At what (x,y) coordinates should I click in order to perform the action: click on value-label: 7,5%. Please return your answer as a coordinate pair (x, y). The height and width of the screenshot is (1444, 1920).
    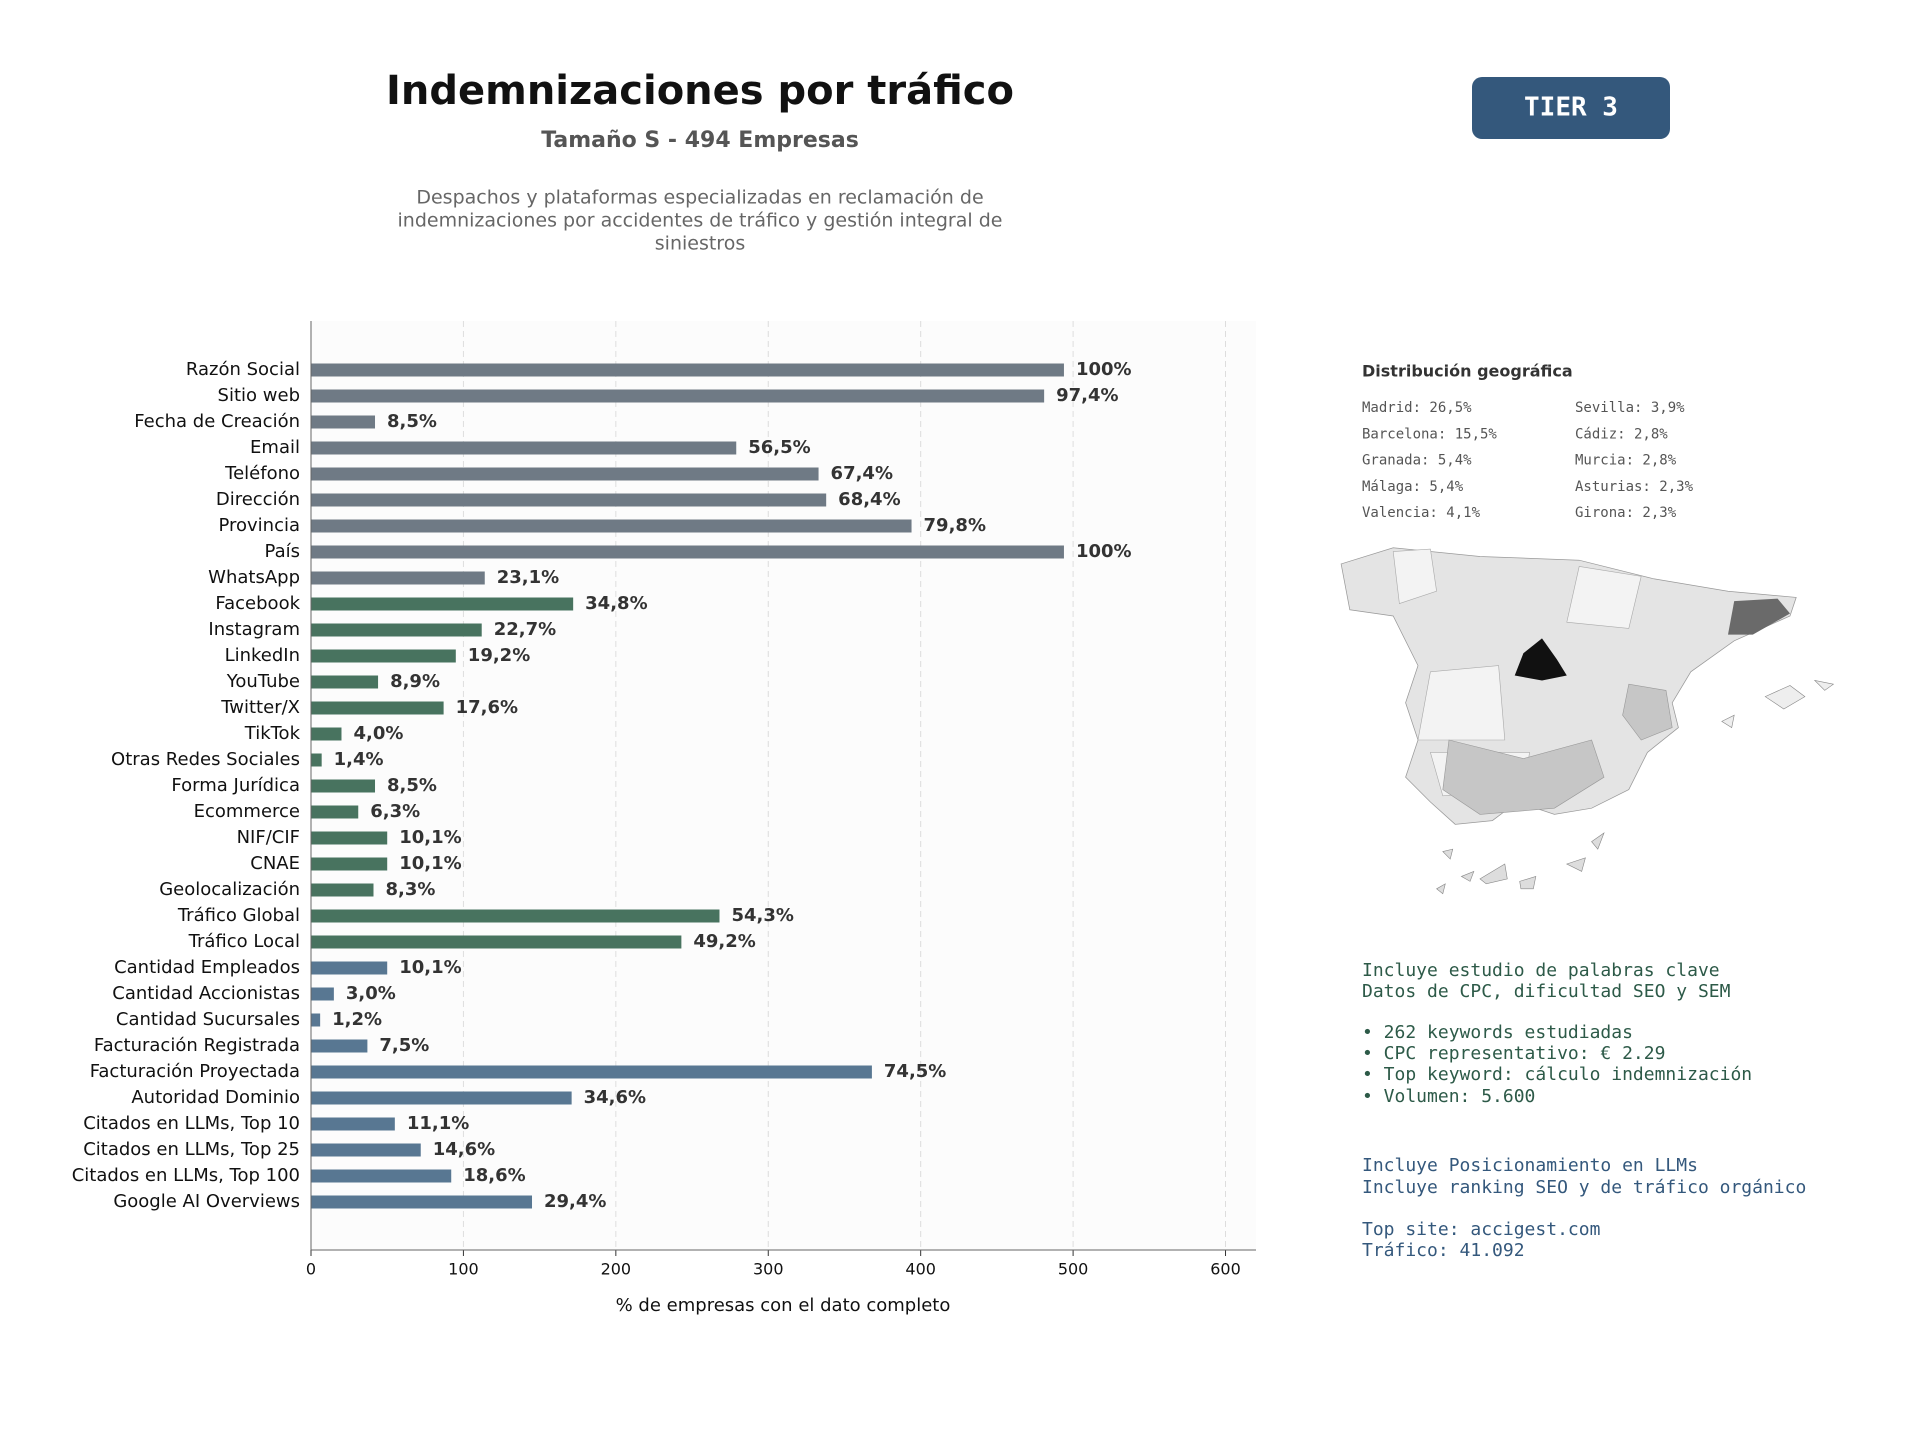
    Looking at the image, I should click on (404, 1045).